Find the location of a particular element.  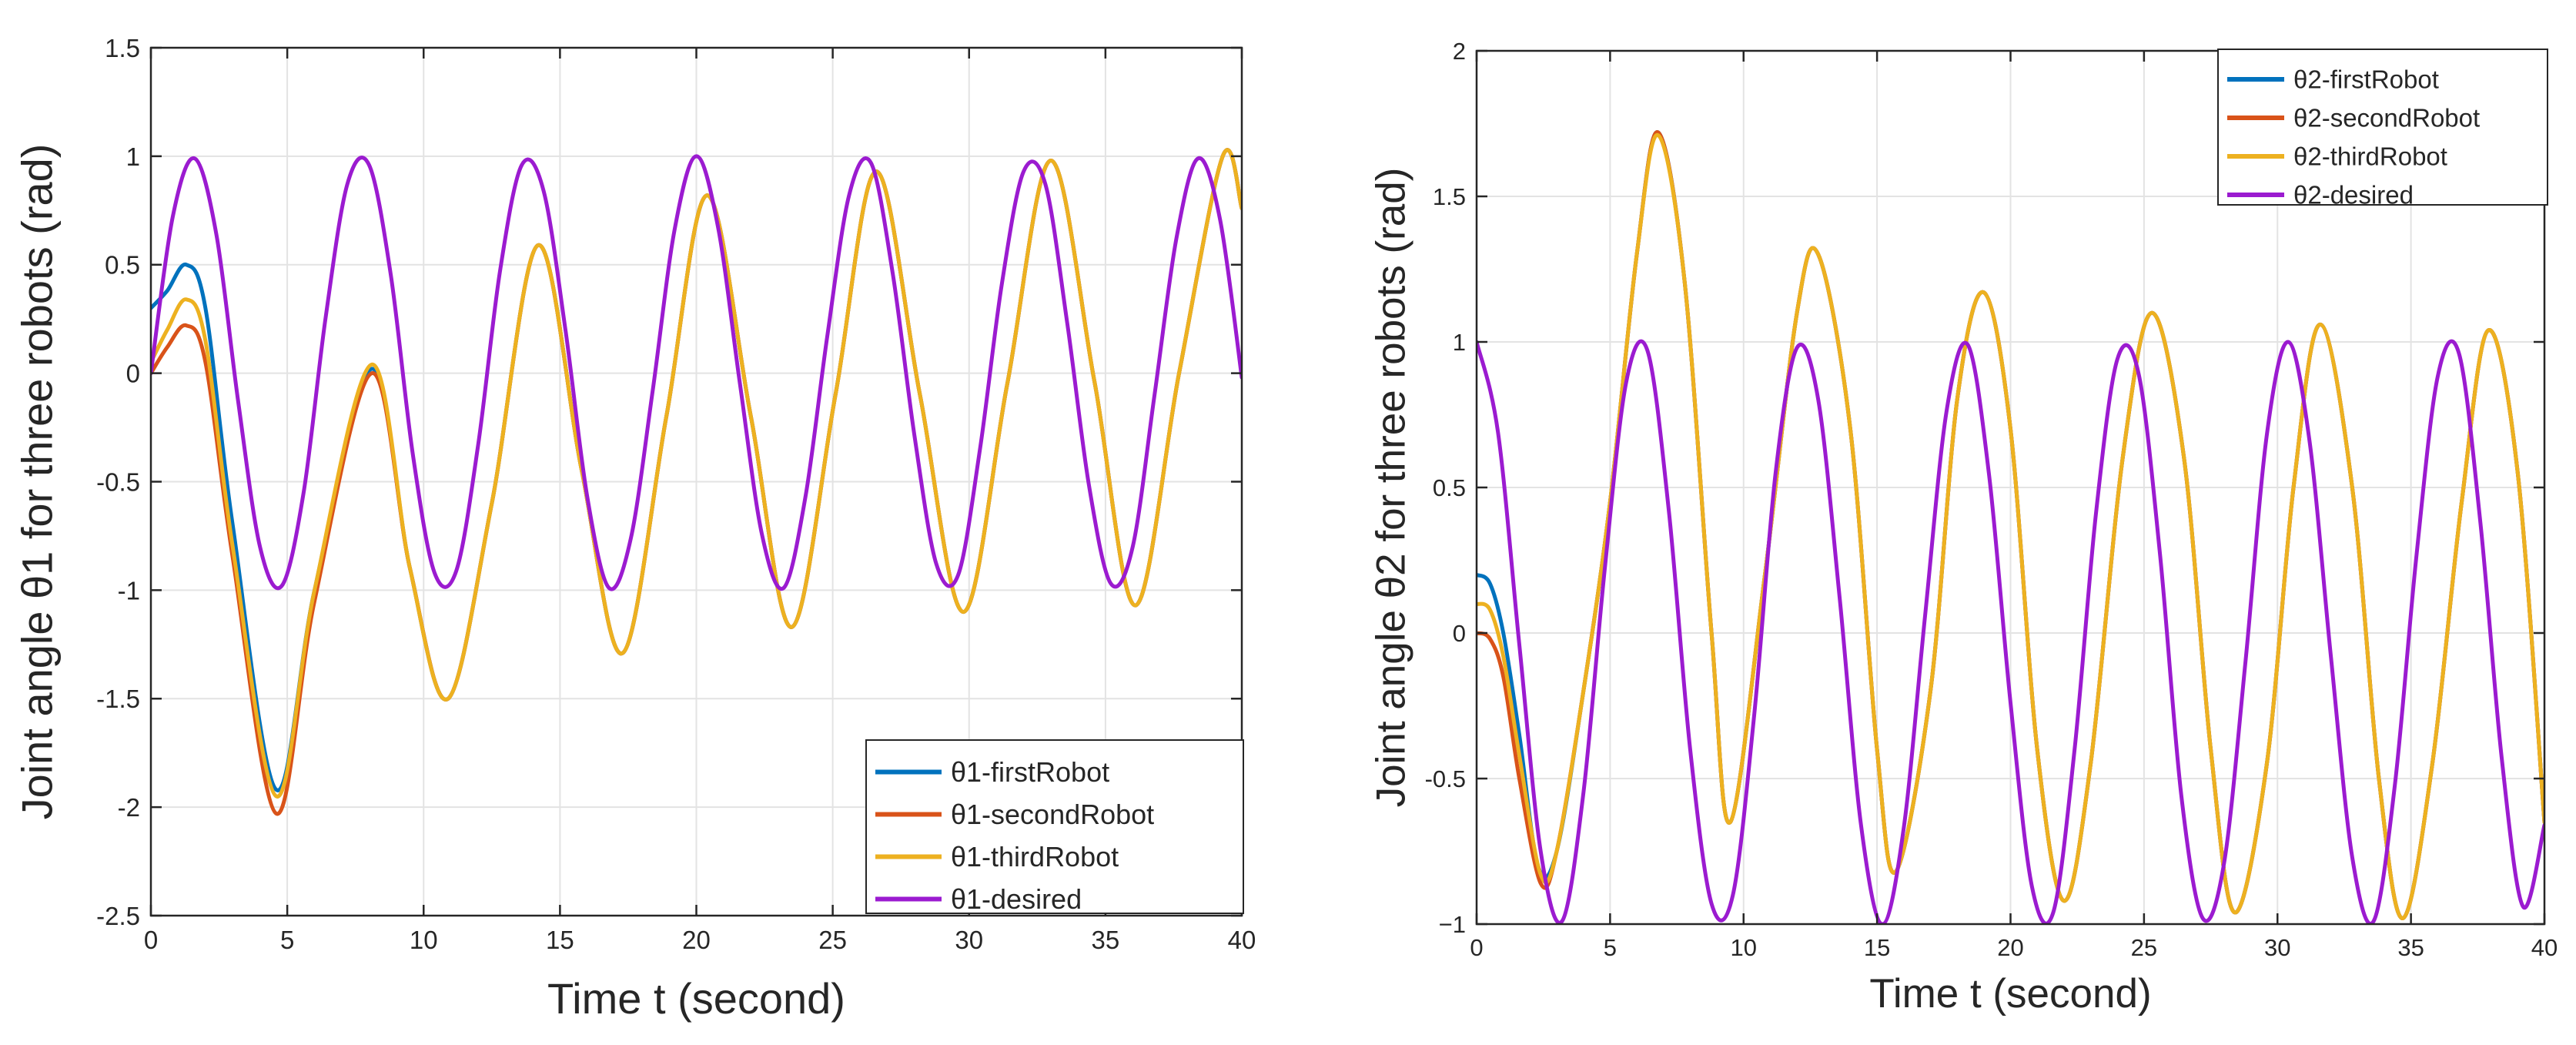

legend-label-2: θ1-thirdRobot is located at coordinates (1035, 857).